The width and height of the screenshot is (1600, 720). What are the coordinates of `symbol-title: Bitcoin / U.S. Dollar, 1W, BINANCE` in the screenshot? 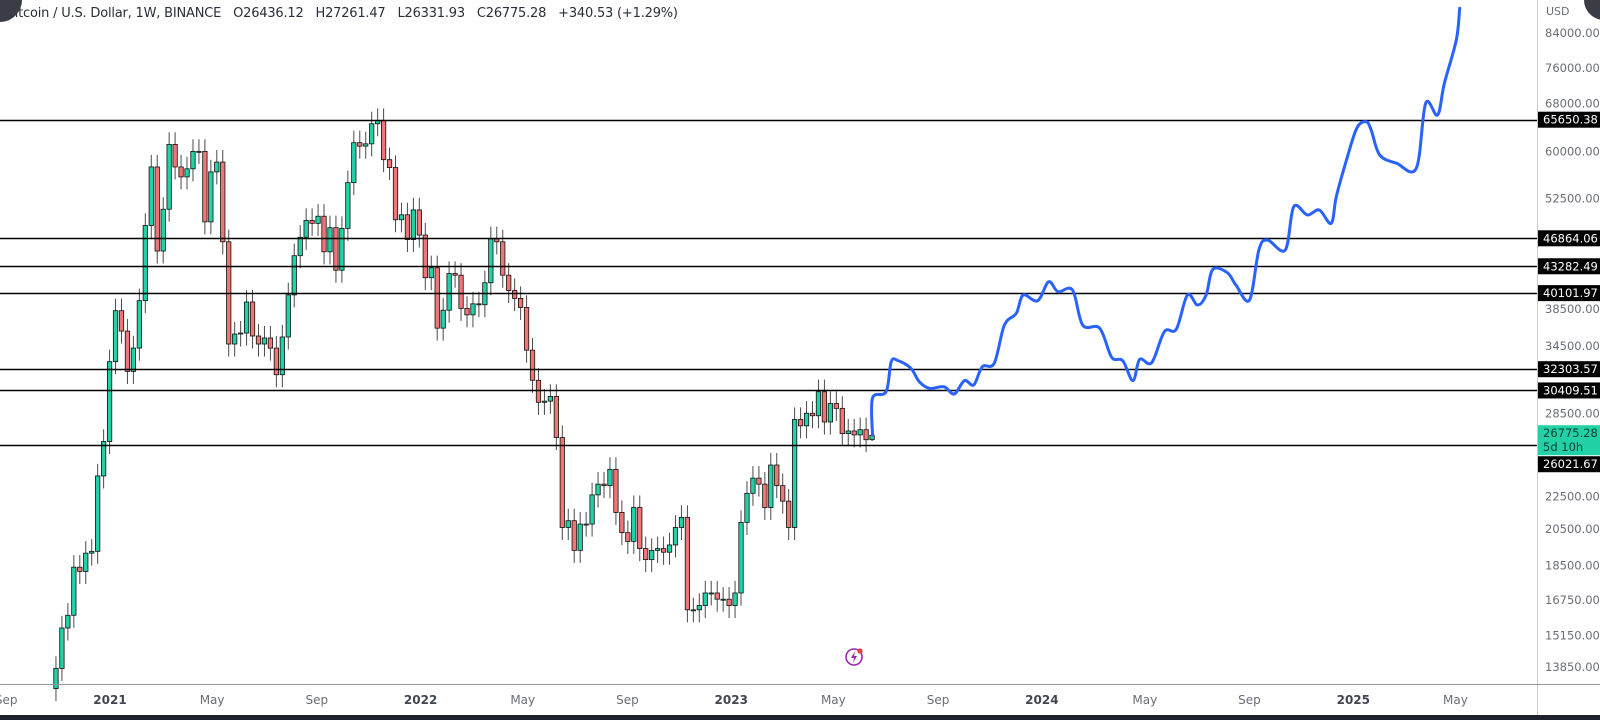 It's located at (114, 13).